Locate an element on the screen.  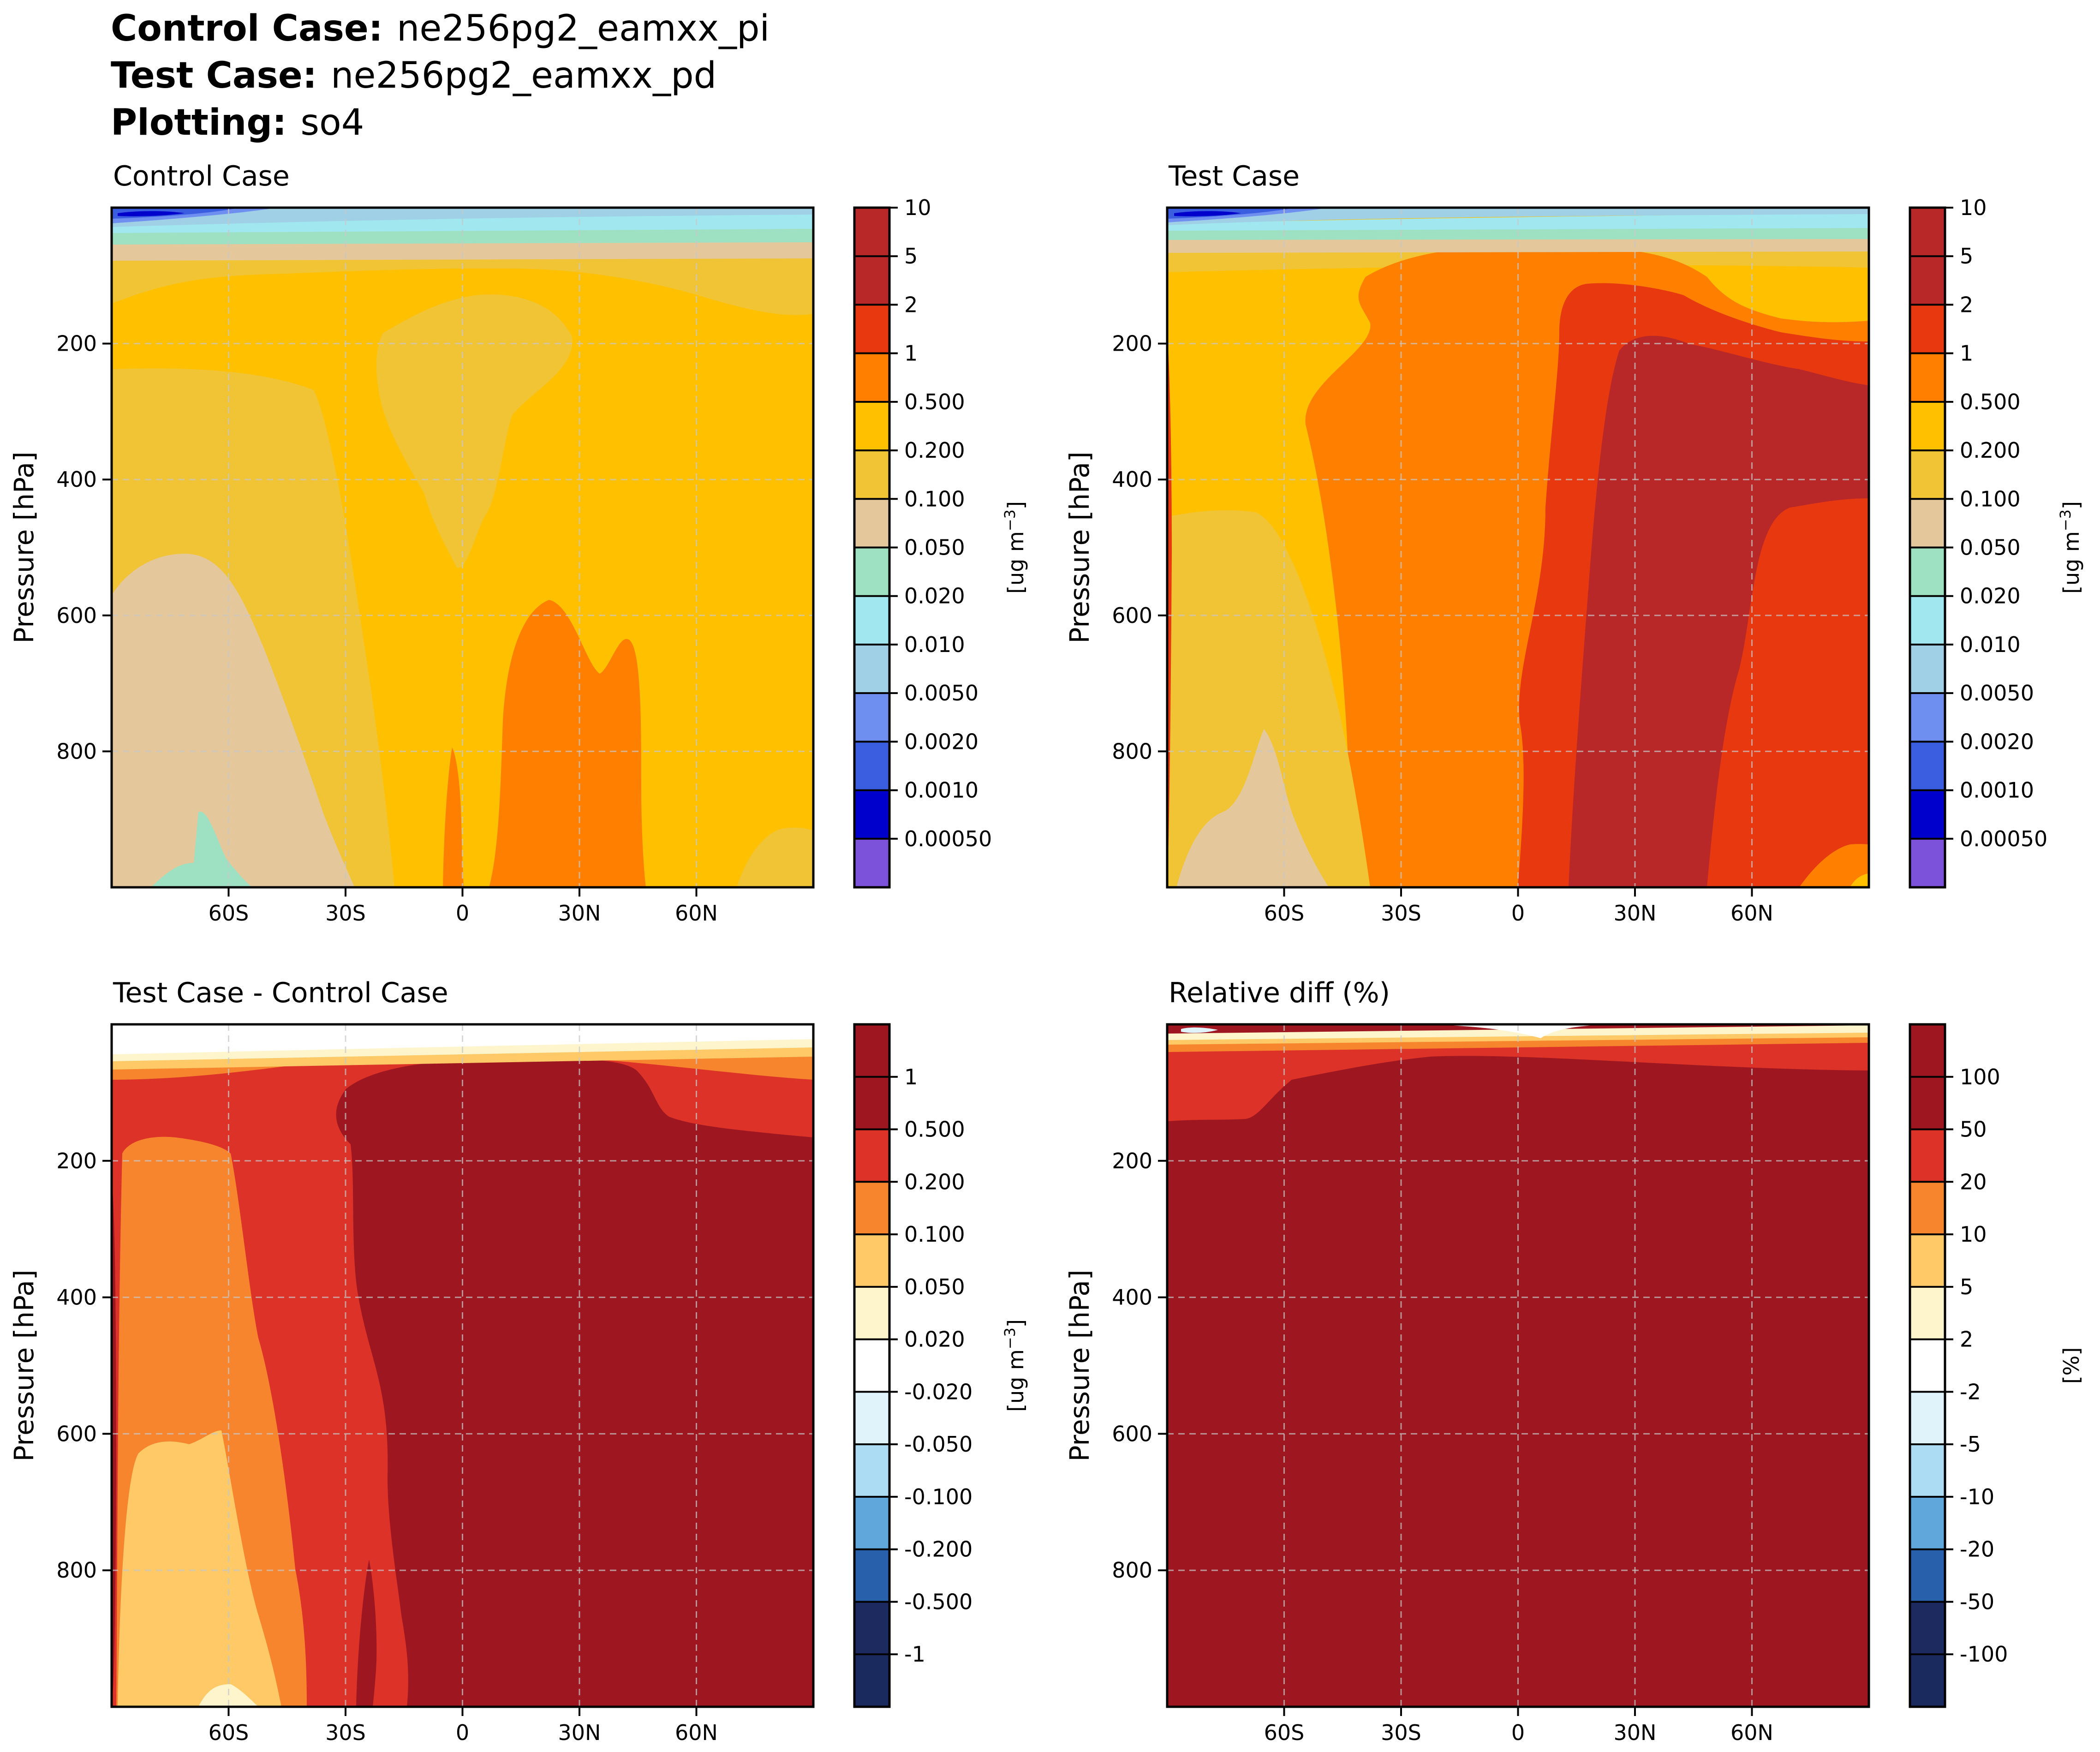
band-0.2-0.5-upper is located at coordinates (462, 286).